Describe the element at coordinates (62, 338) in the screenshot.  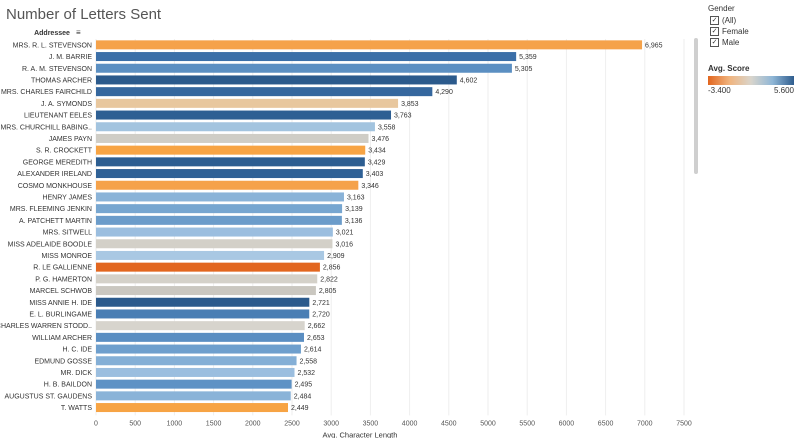
I see `category-label: WILLIAM ARCHER` at that location.